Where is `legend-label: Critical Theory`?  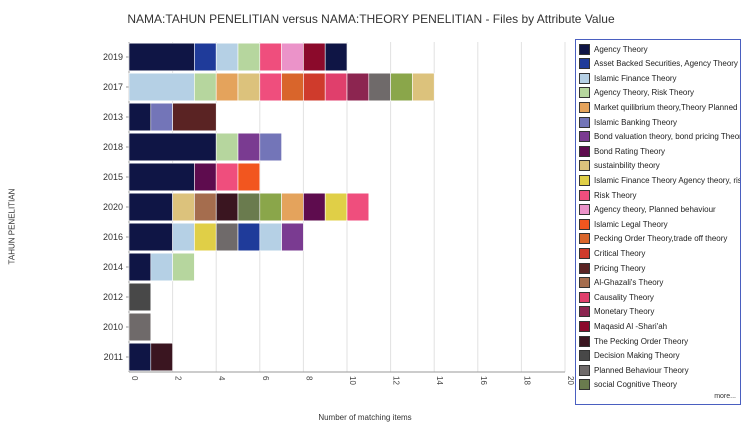 legend-label: Critical Theory is located at coordinates (620, 253).